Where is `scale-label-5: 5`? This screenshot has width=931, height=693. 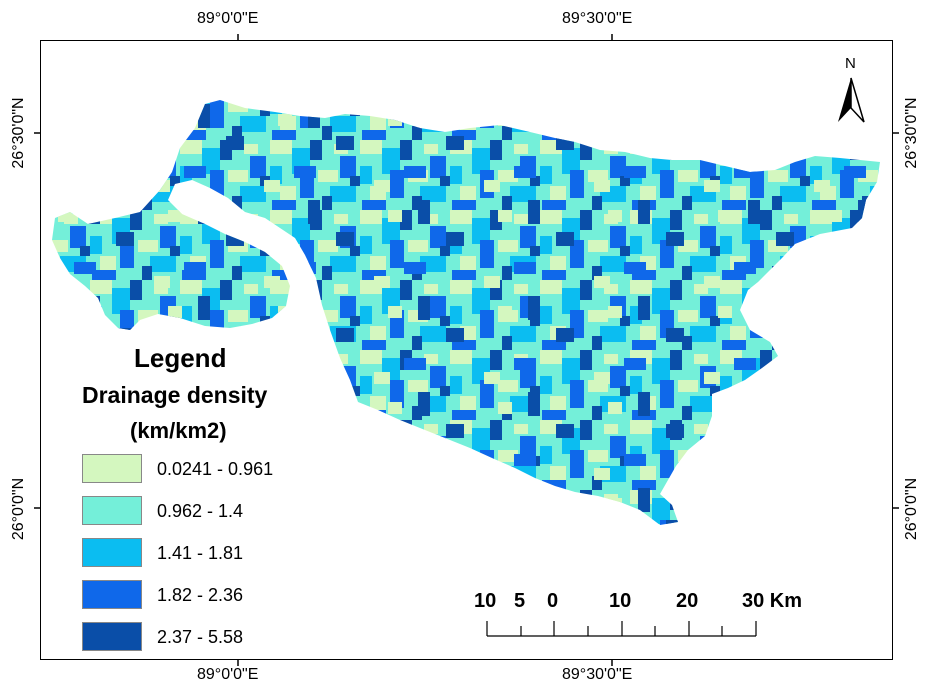 scale-label-5: 5 is located at coordinates (520, 601).